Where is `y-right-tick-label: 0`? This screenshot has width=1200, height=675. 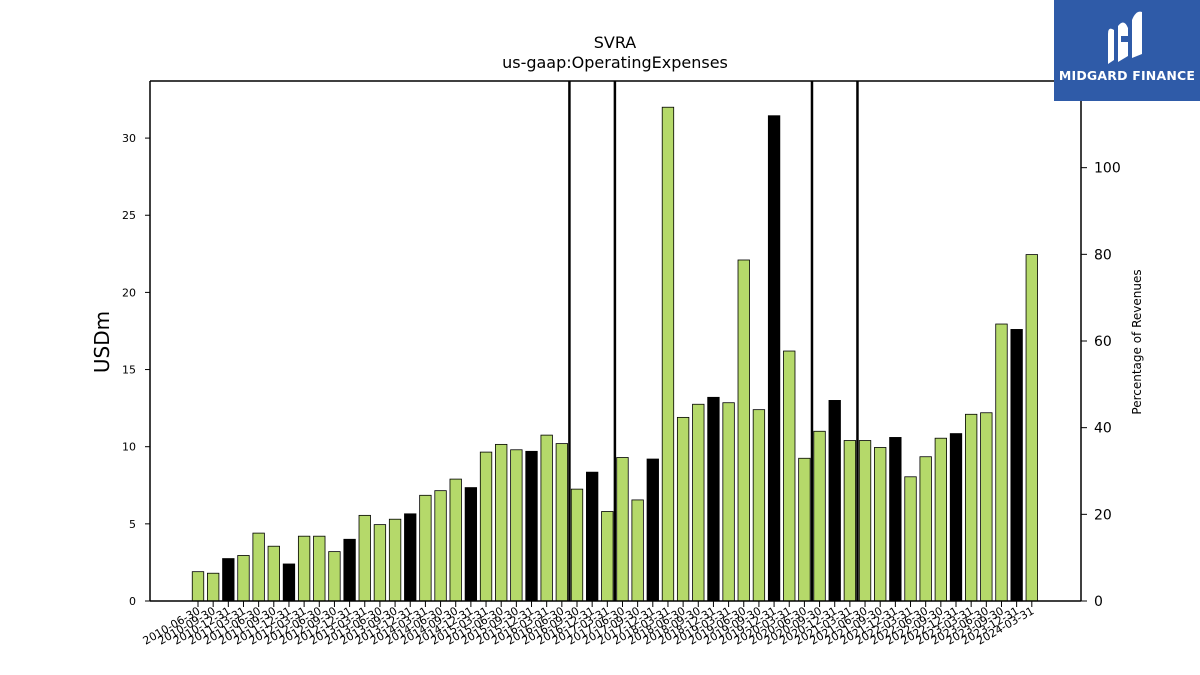
y-right-tick-label: 0 is located at coordinates (1098, 602).